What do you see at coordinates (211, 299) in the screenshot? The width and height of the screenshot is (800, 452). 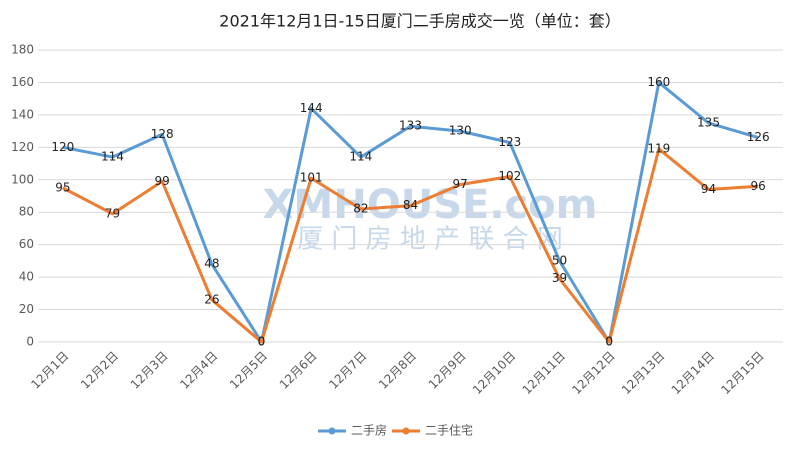 I see `data-label: 26` at bounding box center [211, 299].